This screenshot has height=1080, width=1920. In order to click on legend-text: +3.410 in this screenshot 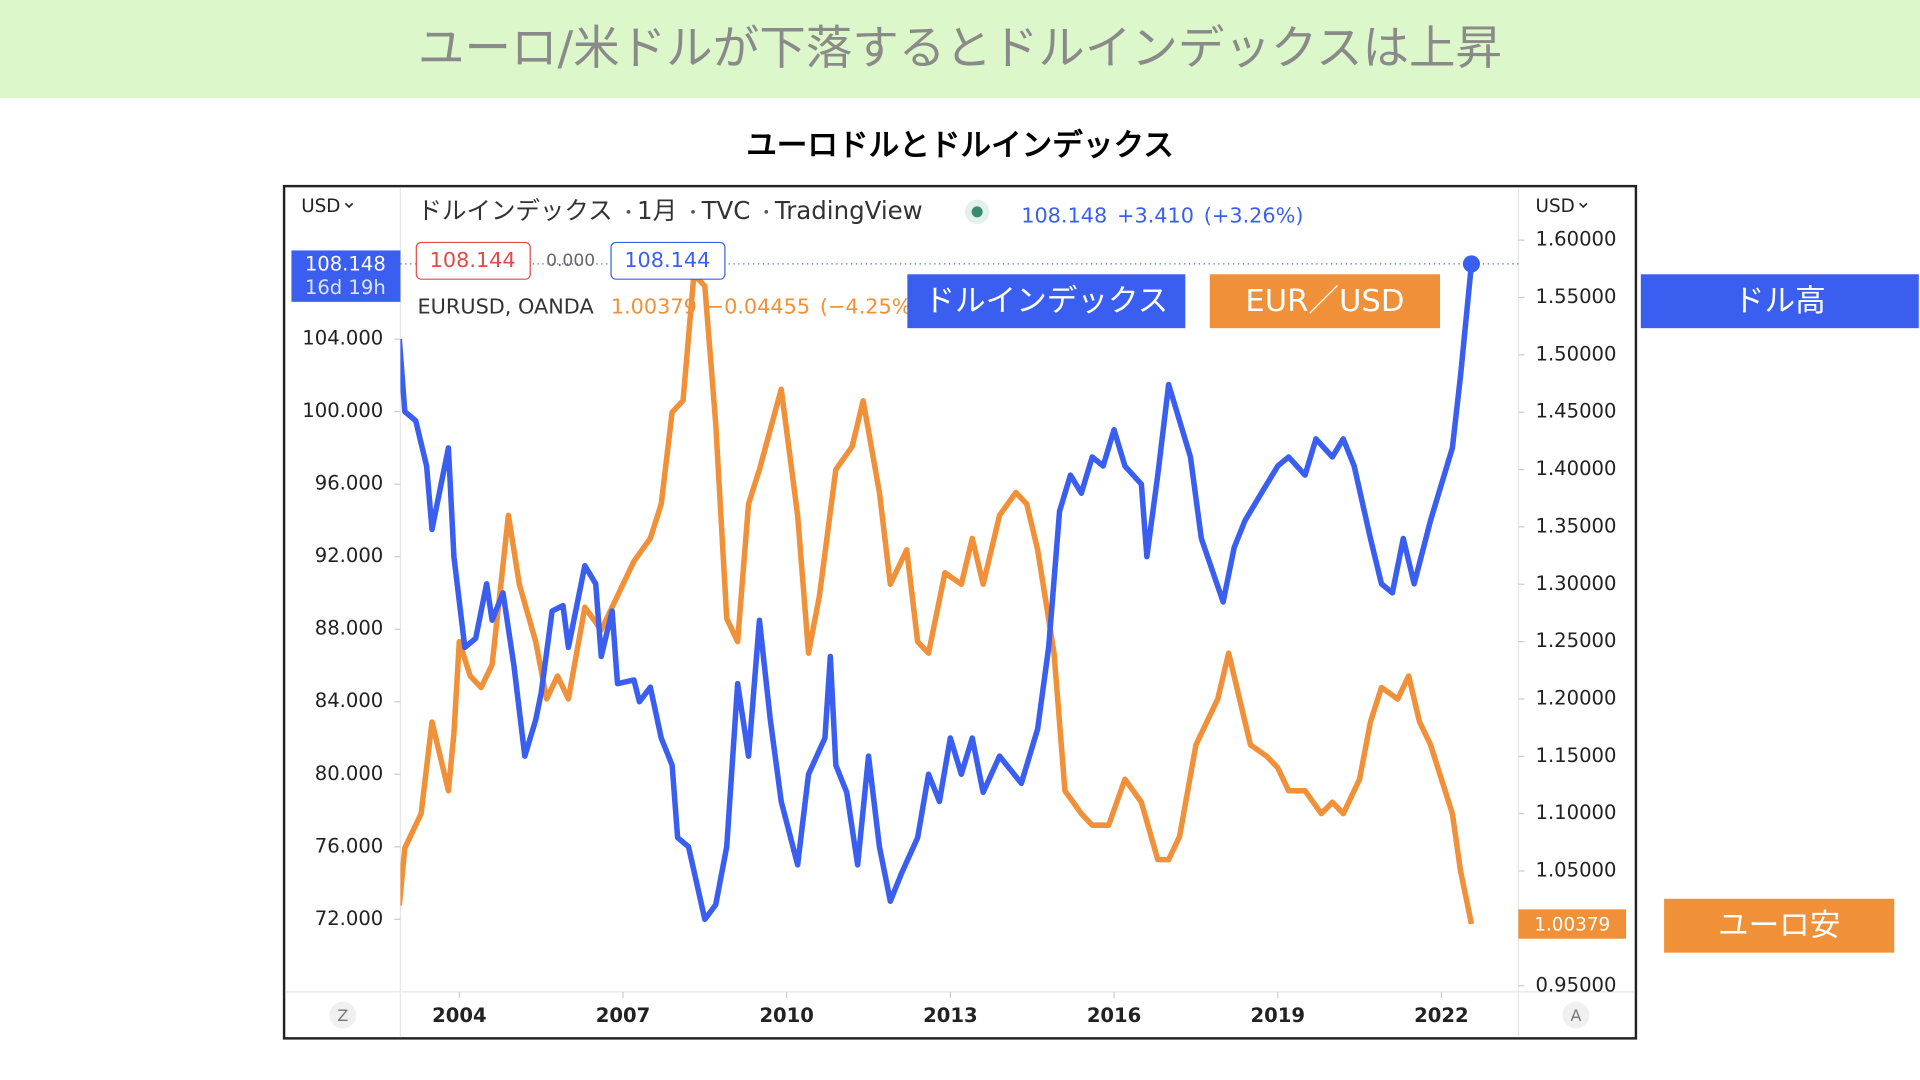, I will do `click(1155, 216)`.